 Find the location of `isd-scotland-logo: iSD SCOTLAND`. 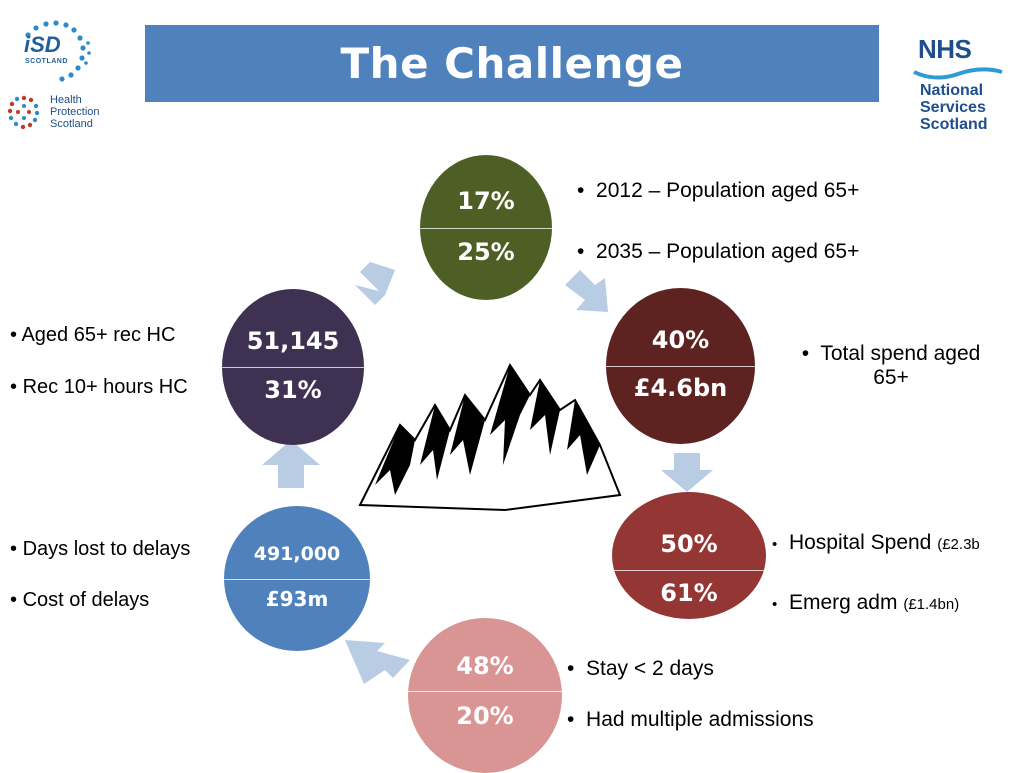

isd-scotland-logo: iSD SCOTLAND is located at coordinates (56, 53).